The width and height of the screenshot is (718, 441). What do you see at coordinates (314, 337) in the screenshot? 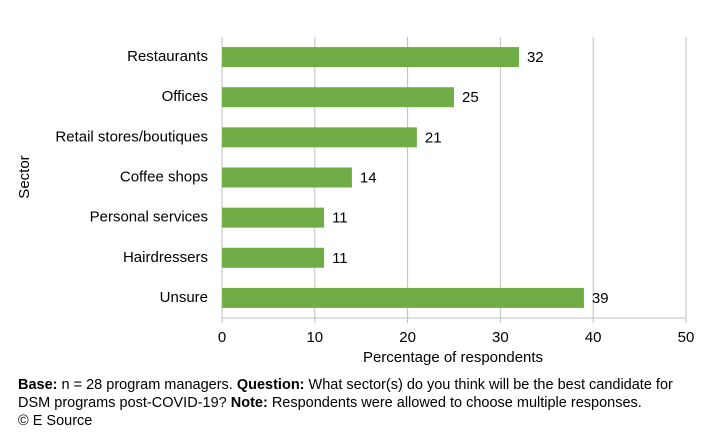
I see `x-tick-label: 10` at bounding box center [314, 337].